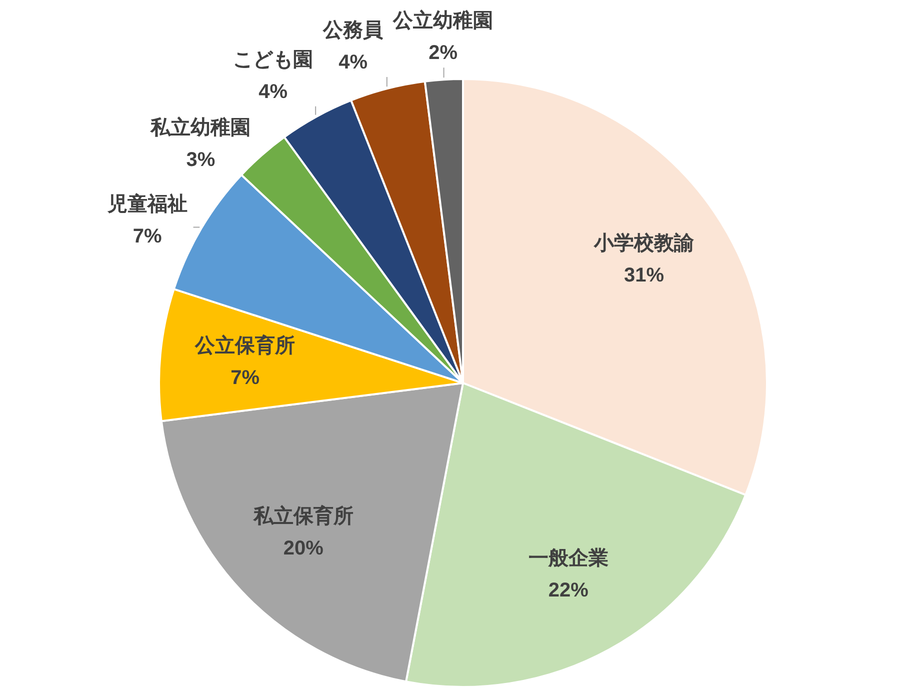  What do you see at coordinates (303, 548) in the screenshot?
I see `data-label: 20%` at bounding box center [303, 548].